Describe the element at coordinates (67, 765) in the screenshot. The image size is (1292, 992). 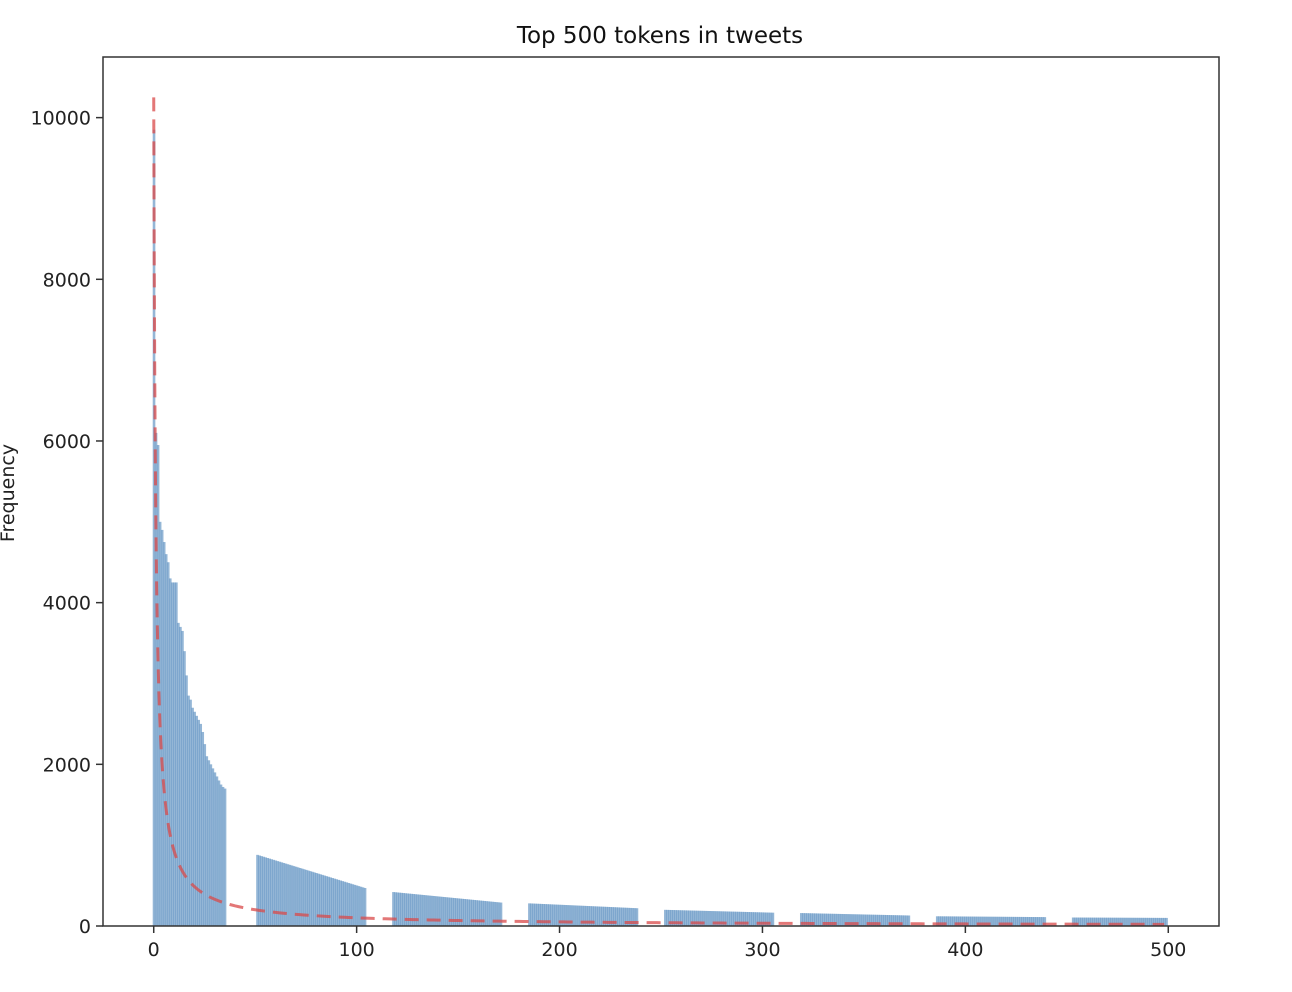
I see `y-tick-label: 2000` at that location.